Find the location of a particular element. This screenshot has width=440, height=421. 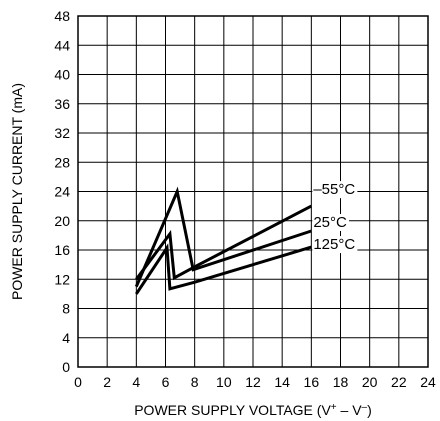

x-axis-title: POWER SUPPLY VOLTAGE (V+ – V–) is located at coordinates (253, 410).